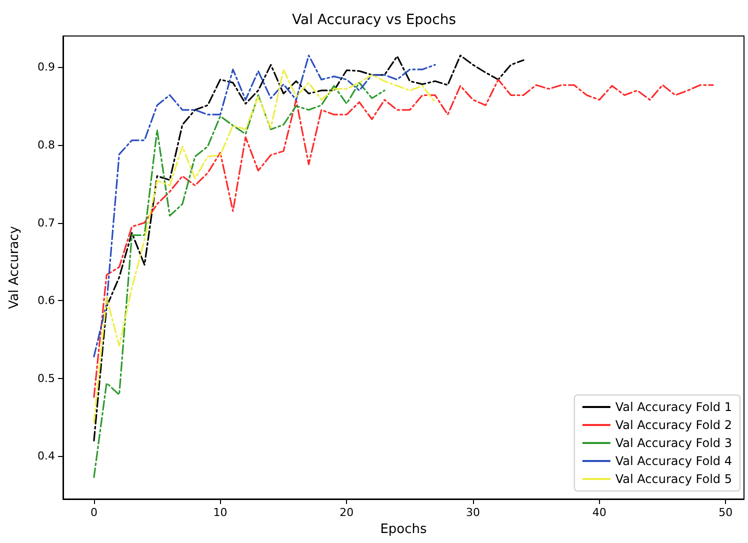 This screenshot has height=543, width=748. I want to click on legend-label: Val Accuracy Fold 1, so click(673, 407).